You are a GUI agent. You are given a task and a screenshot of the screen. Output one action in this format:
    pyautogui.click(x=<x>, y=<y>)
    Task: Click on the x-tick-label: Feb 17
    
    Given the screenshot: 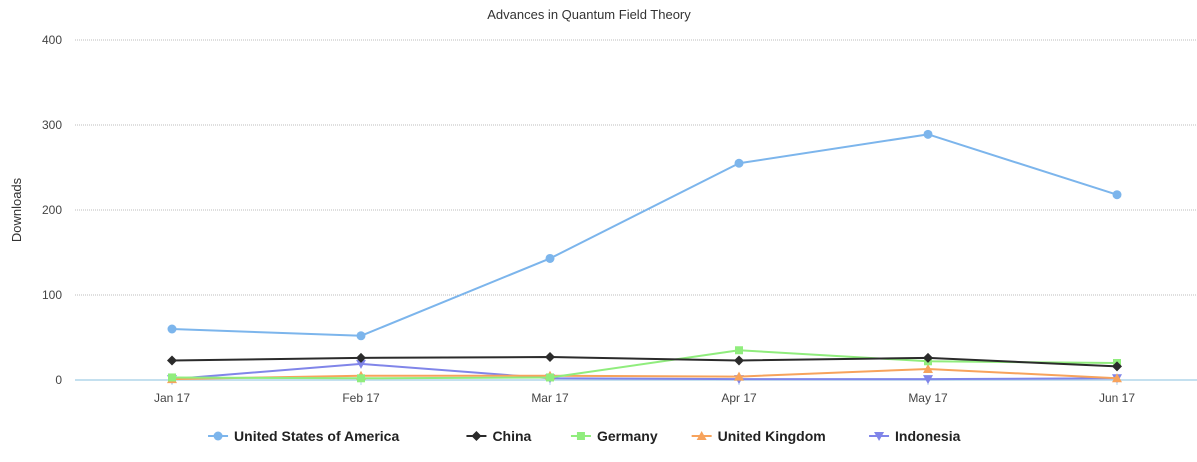 What is the action you would take?
    pyautogui.click(x=361, y=398)
    